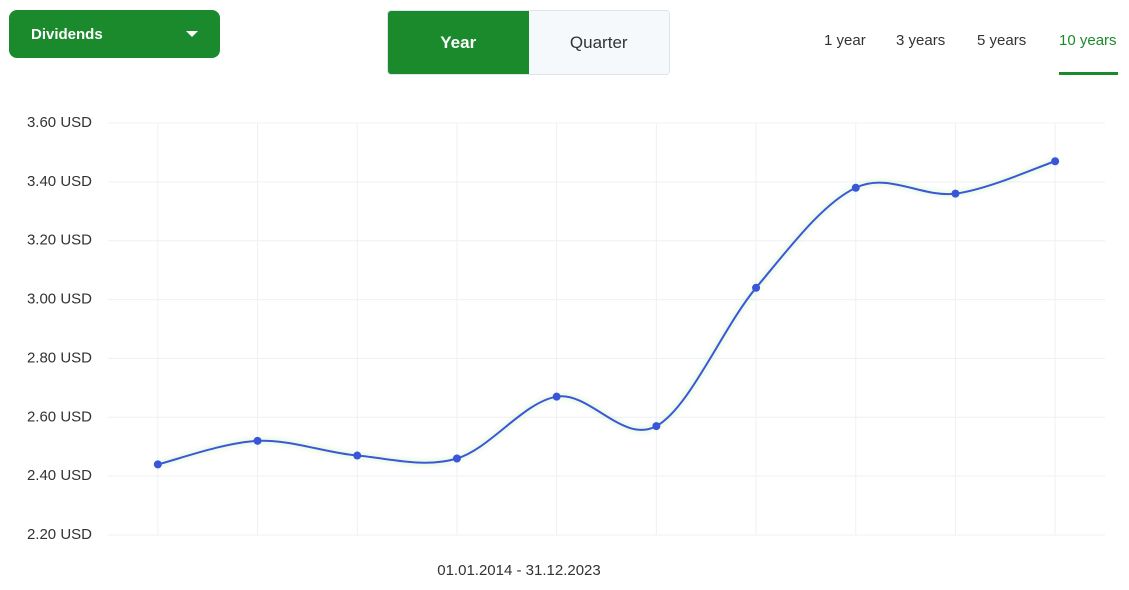  I want to click on period-tab: 1 year, so click(845, 40).